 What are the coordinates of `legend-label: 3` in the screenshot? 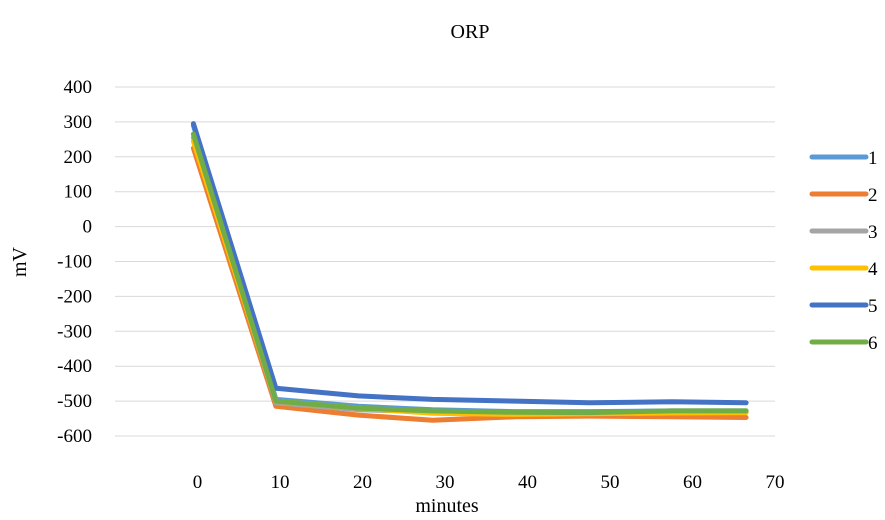 It's located at (873, 232).